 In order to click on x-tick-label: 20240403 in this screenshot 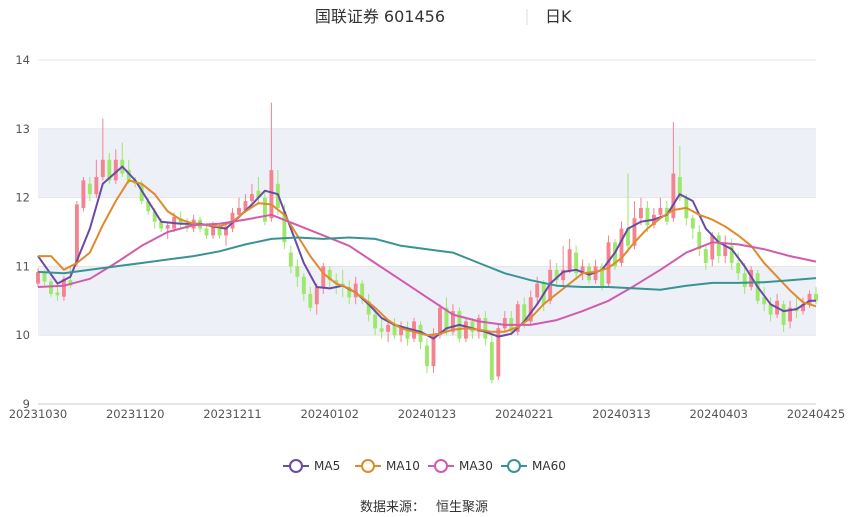, I will do `click(718, 414)`.